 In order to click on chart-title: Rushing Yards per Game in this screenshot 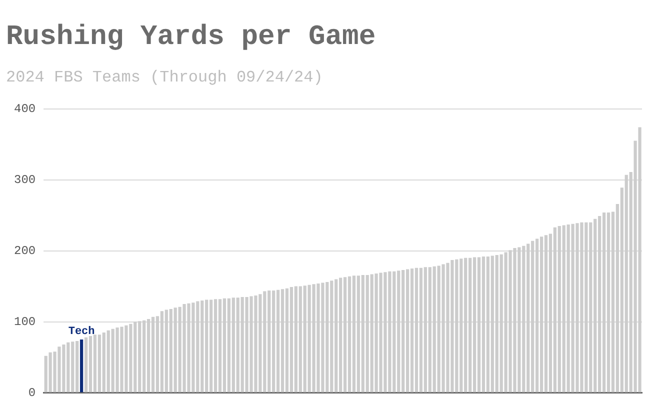, I will do `click(191, 37)`.